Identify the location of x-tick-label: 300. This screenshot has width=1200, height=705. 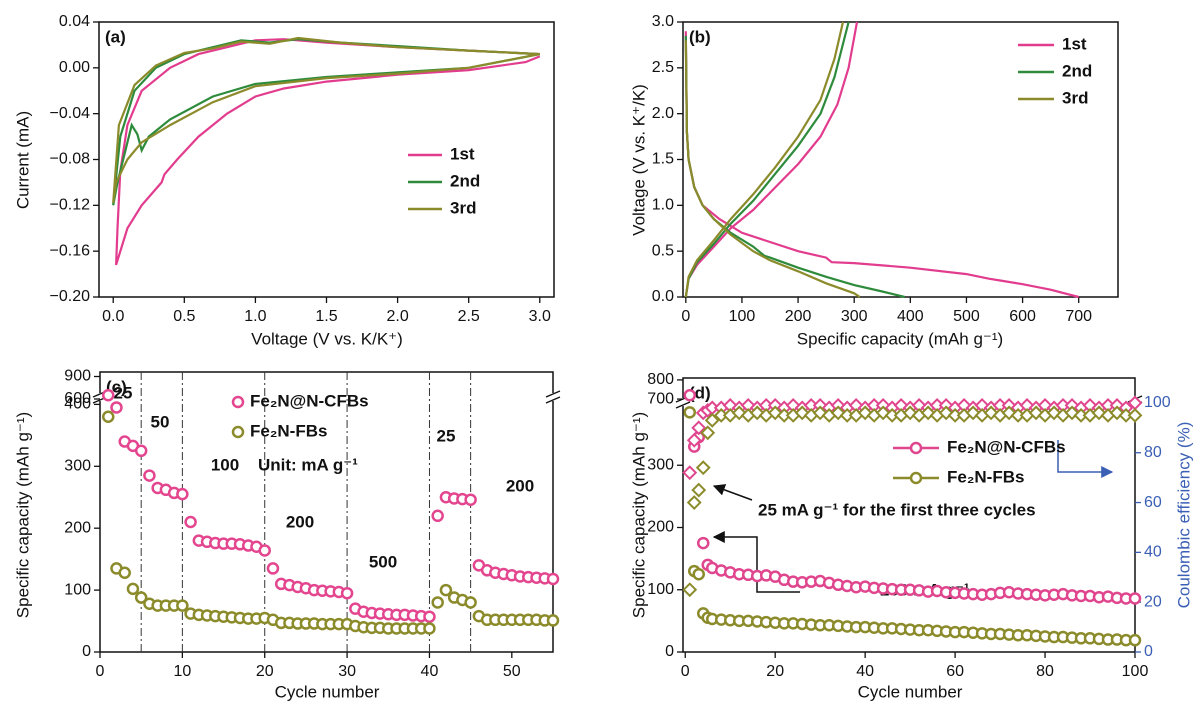
(854, 316).